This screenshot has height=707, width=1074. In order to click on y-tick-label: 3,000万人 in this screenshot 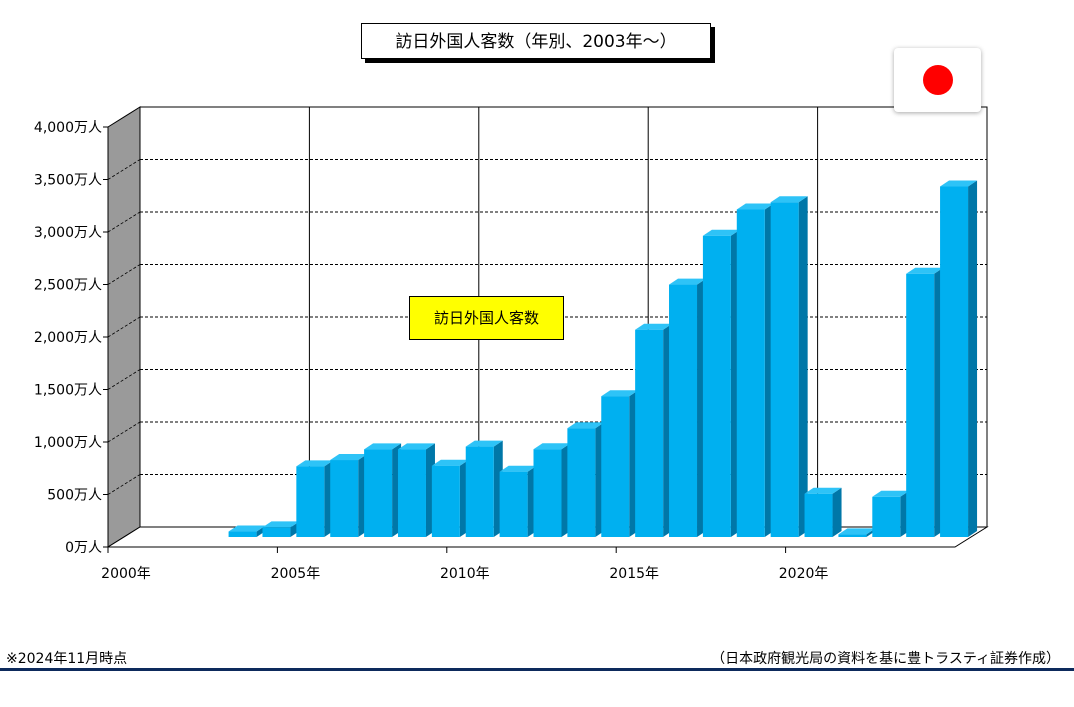, I will do `click(68, 233)`.